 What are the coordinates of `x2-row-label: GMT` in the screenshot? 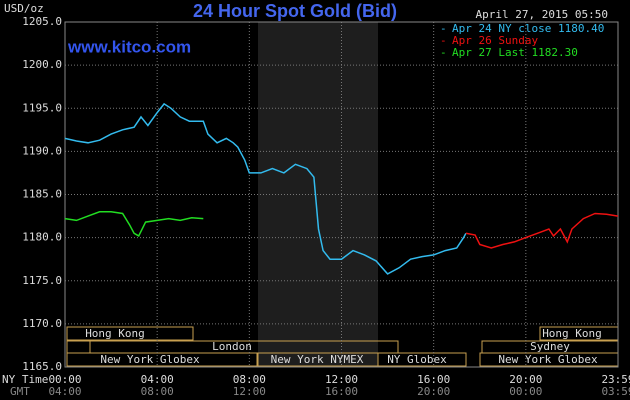 It's located at (20, 391).